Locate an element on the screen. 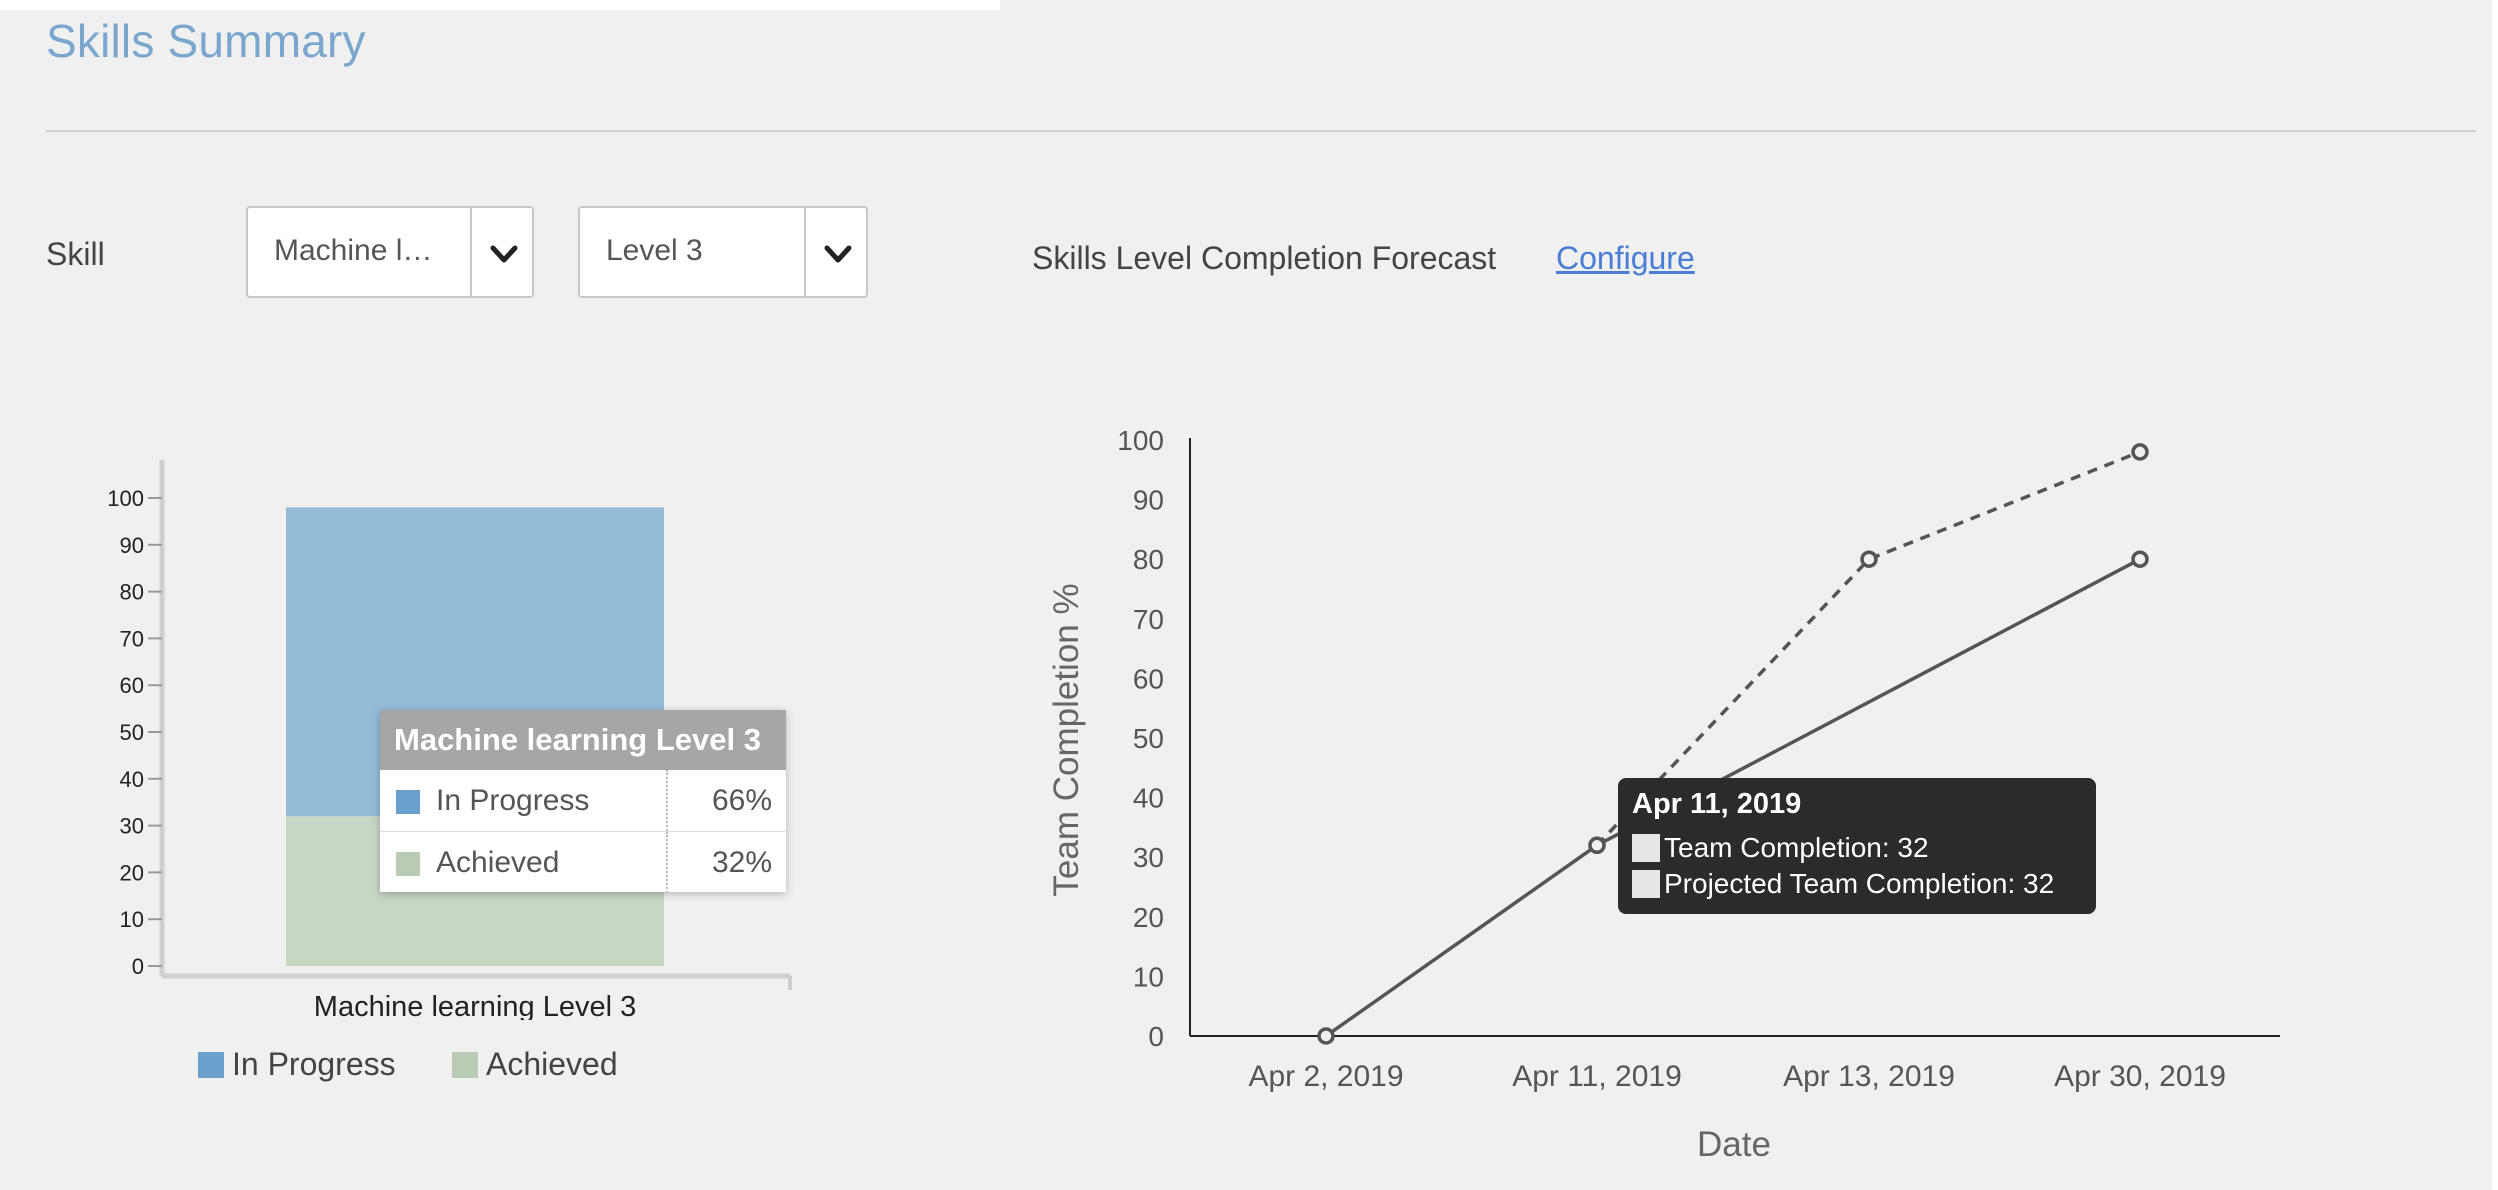 This screenshot has height=1190, width=2498. line-tooltip-row: Projected Team Completion: 32 is located at coordinates (1843, 884).